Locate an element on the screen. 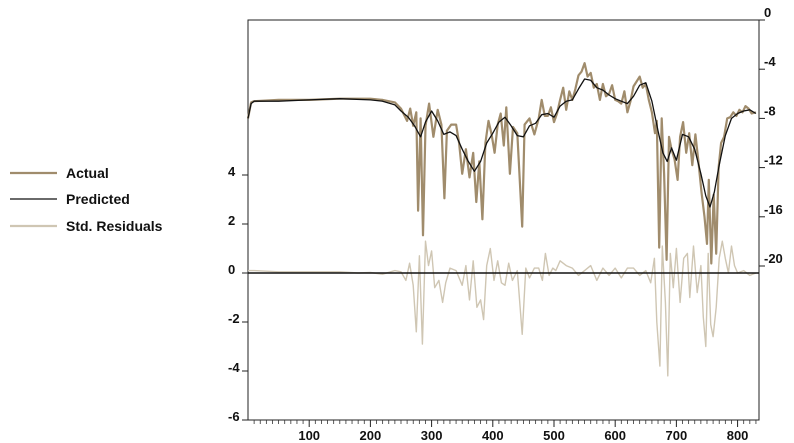  legend: Actual Predicted Std. Residuals is located at coordinates (86, 199).